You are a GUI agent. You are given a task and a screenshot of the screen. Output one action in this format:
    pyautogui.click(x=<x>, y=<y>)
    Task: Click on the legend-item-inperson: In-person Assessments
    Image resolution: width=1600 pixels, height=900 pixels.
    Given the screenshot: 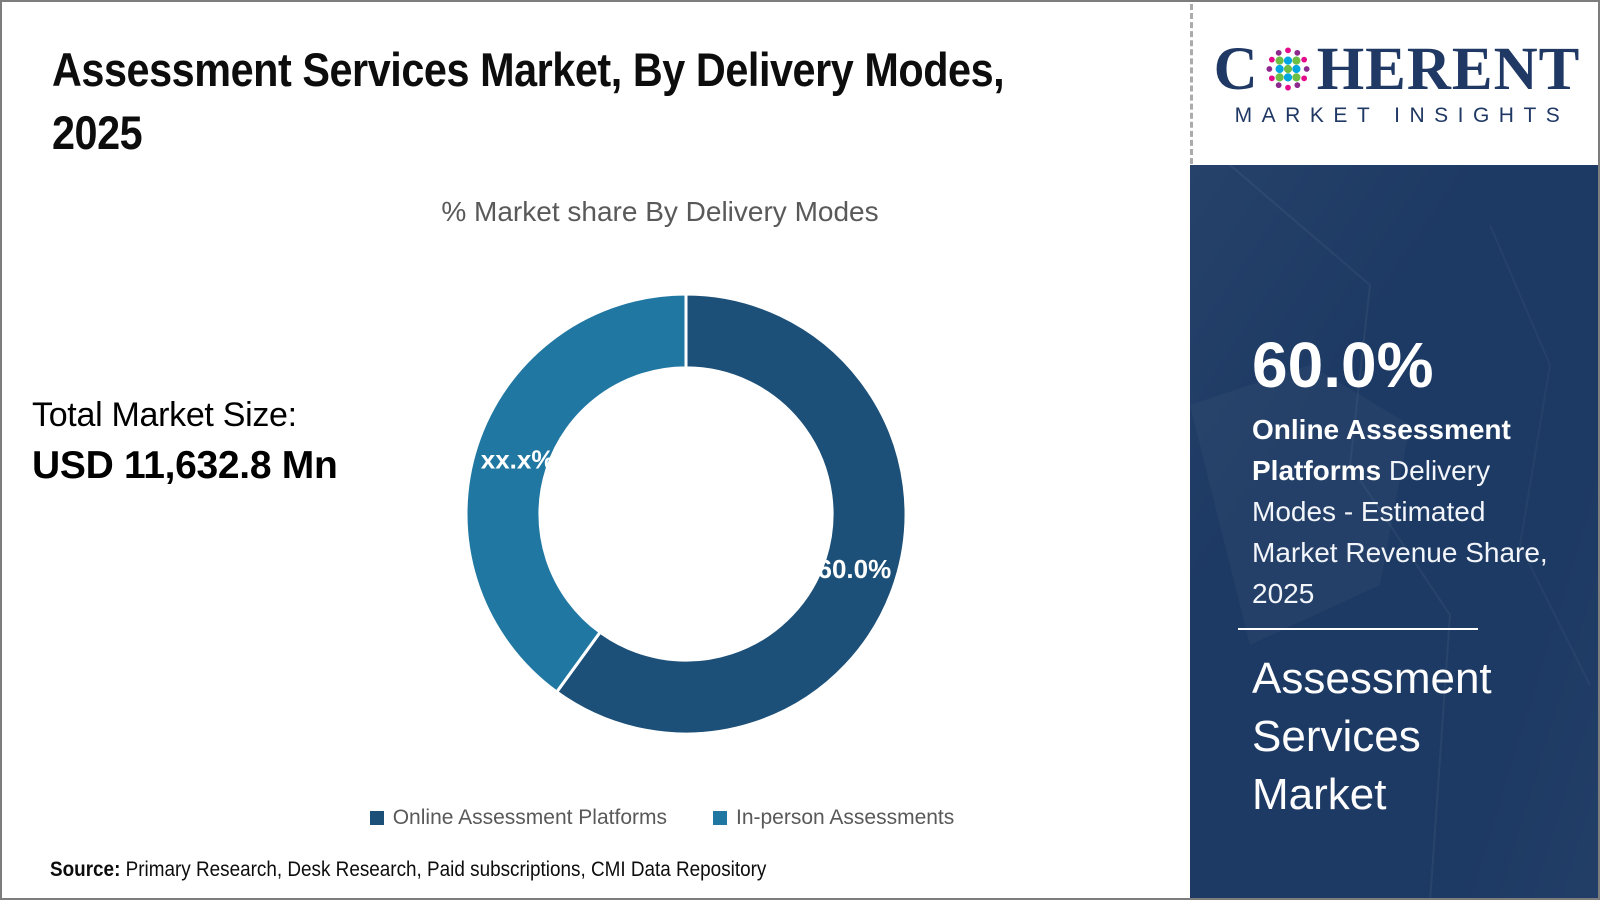 What is the action you would take?
    pyautogui.click(x=833, y=818)
    